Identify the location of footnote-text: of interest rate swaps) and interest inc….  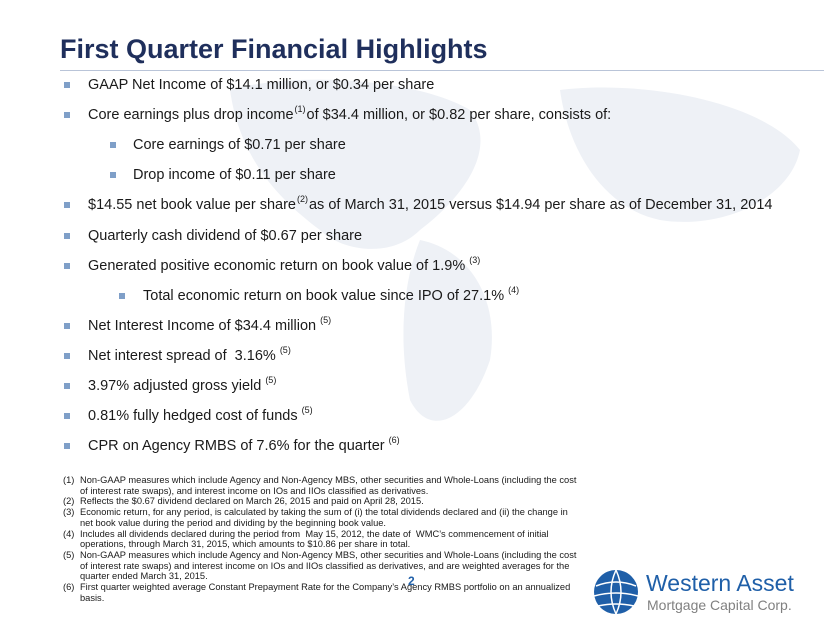
(325, 565).